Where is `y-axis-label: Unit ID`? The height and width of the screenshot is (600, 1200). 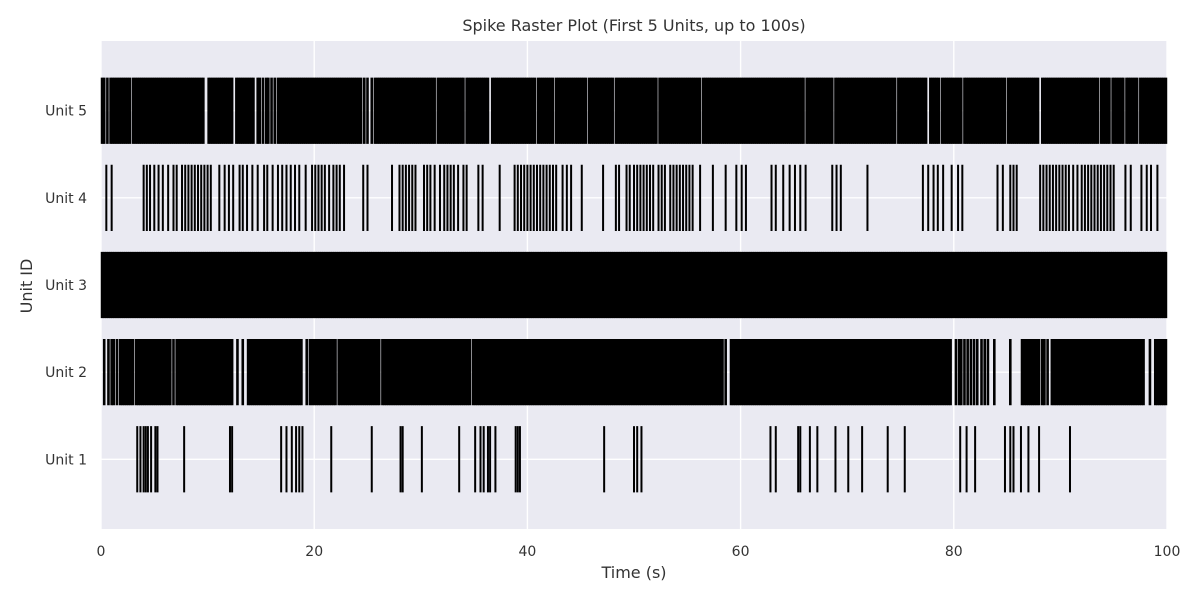 y-axis-label: Unit ID is located at coordinates (26, 286).